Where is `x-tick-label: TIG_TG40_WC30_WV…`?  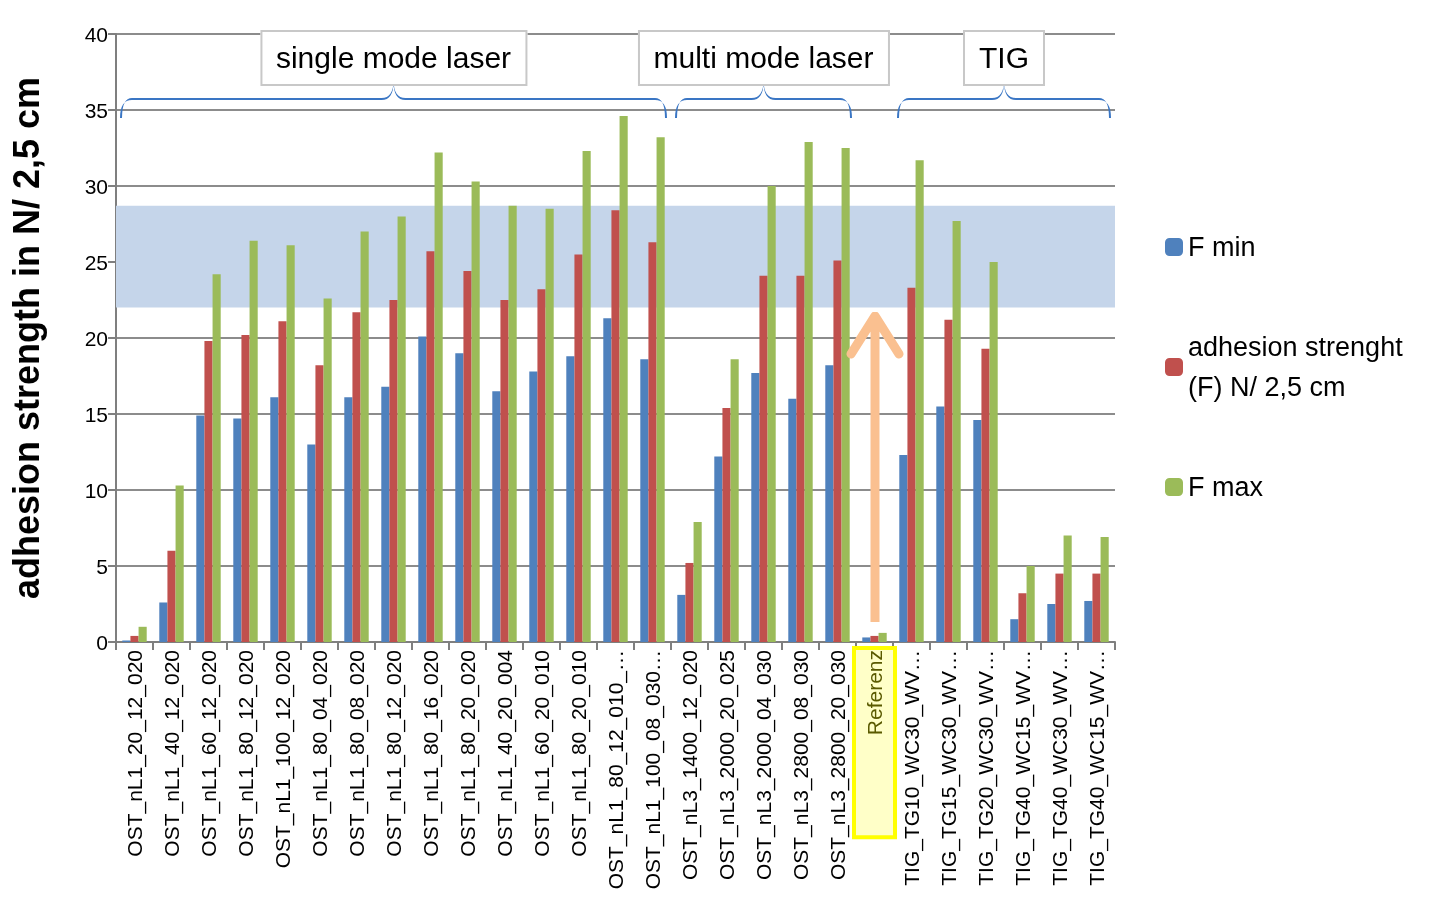
x-tick-label: TIG_TG40_WC30_WV… is located at coordinates (1060, 768).